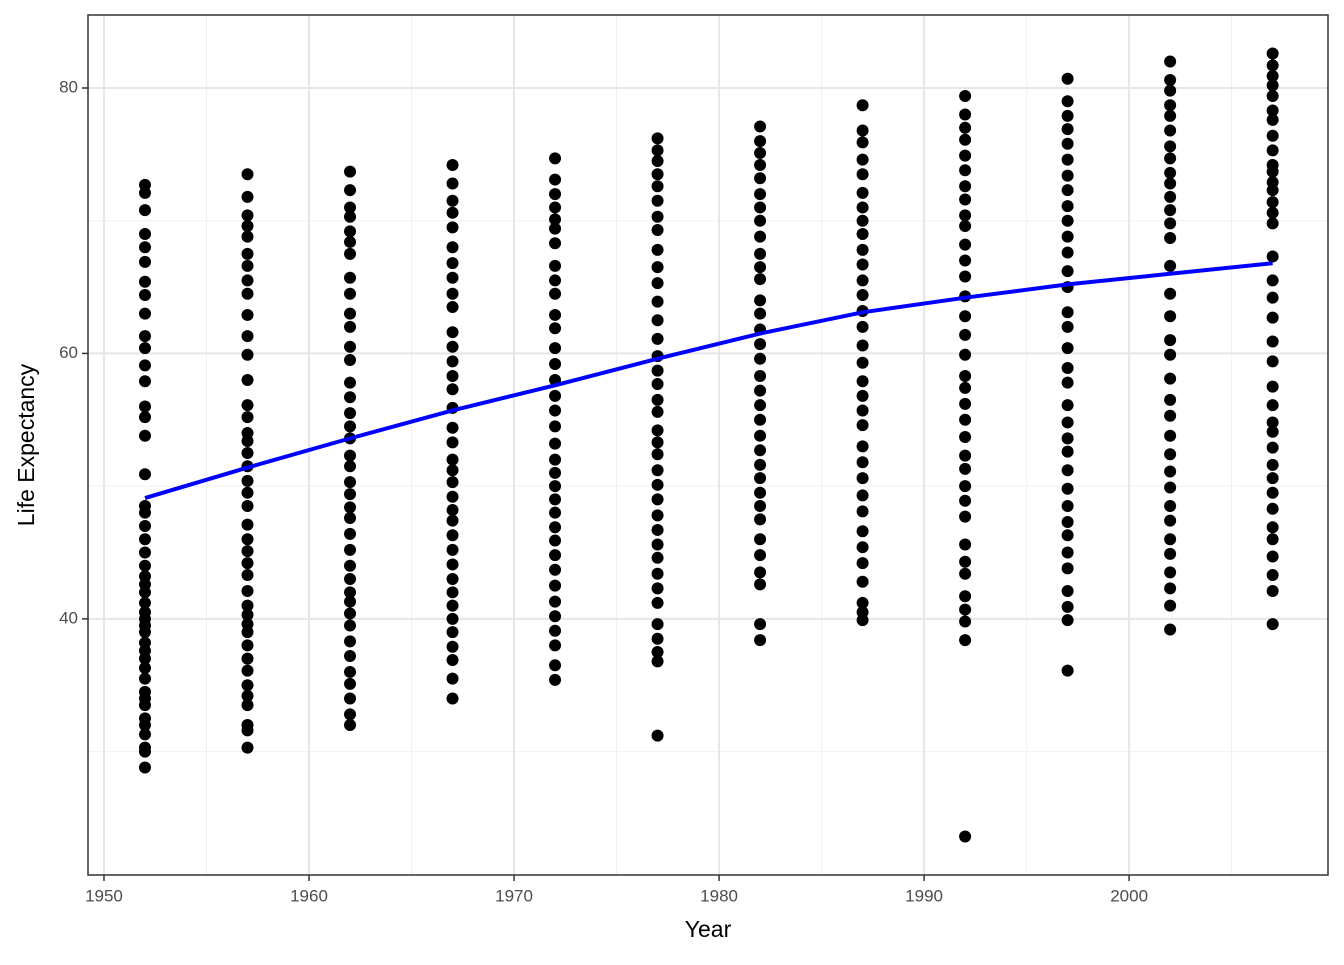 The width and height of the screenshot is (1344, 965). I want to click on x-tick-label: 1980, so click(719, 895).